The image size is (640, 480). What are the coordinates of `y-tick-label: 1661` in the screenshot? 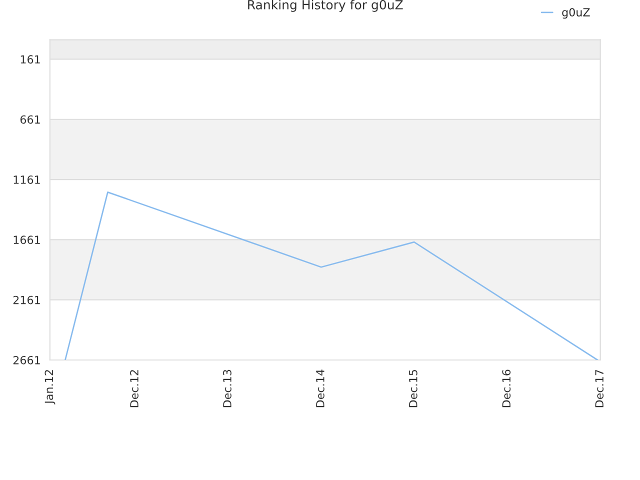 It's located at (27, 240).